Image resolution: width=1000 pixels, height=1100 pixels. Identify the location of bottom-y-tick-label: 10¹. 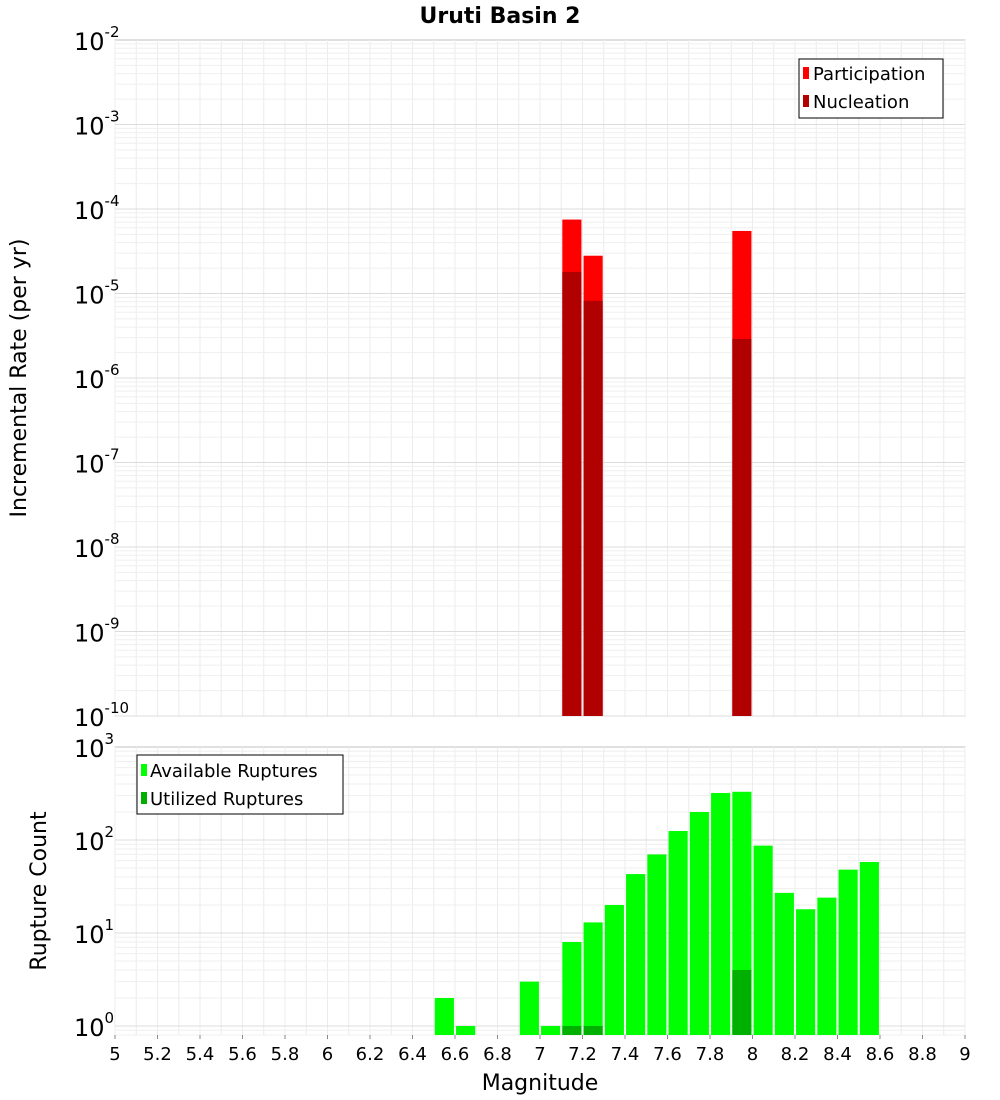
(94, 932).